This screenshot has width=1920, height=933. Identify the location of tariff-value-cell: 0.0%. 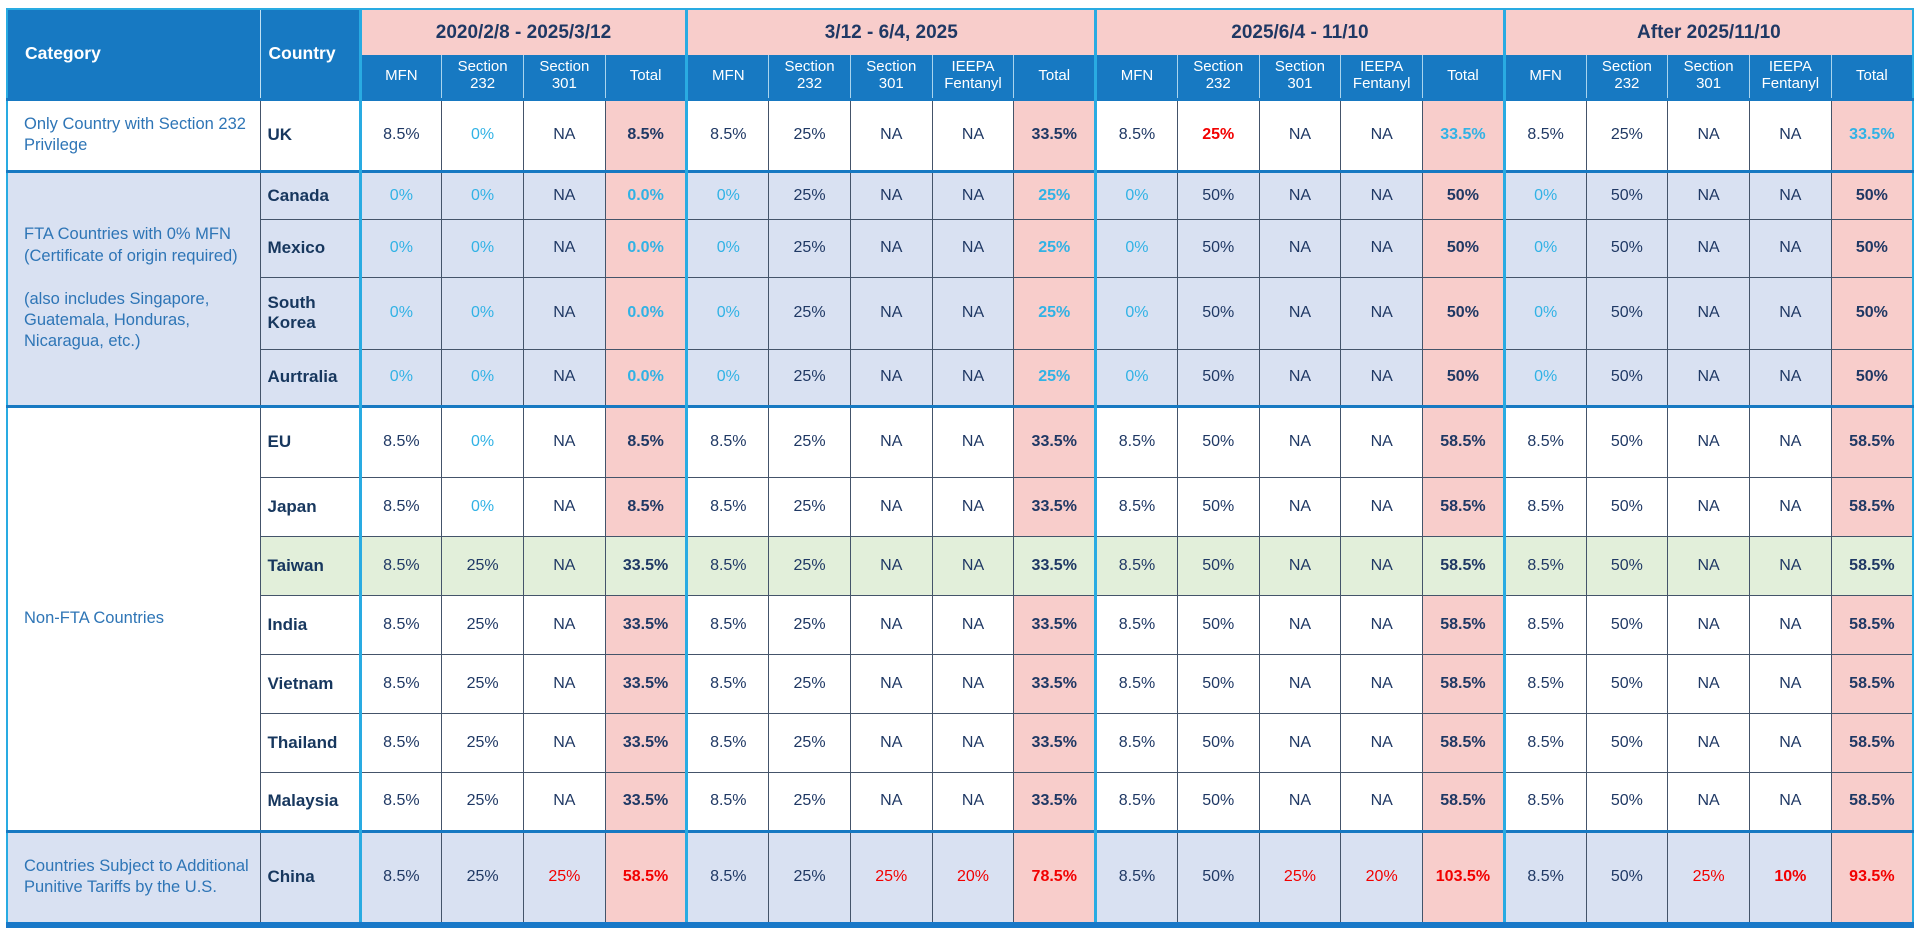
(645, 312).